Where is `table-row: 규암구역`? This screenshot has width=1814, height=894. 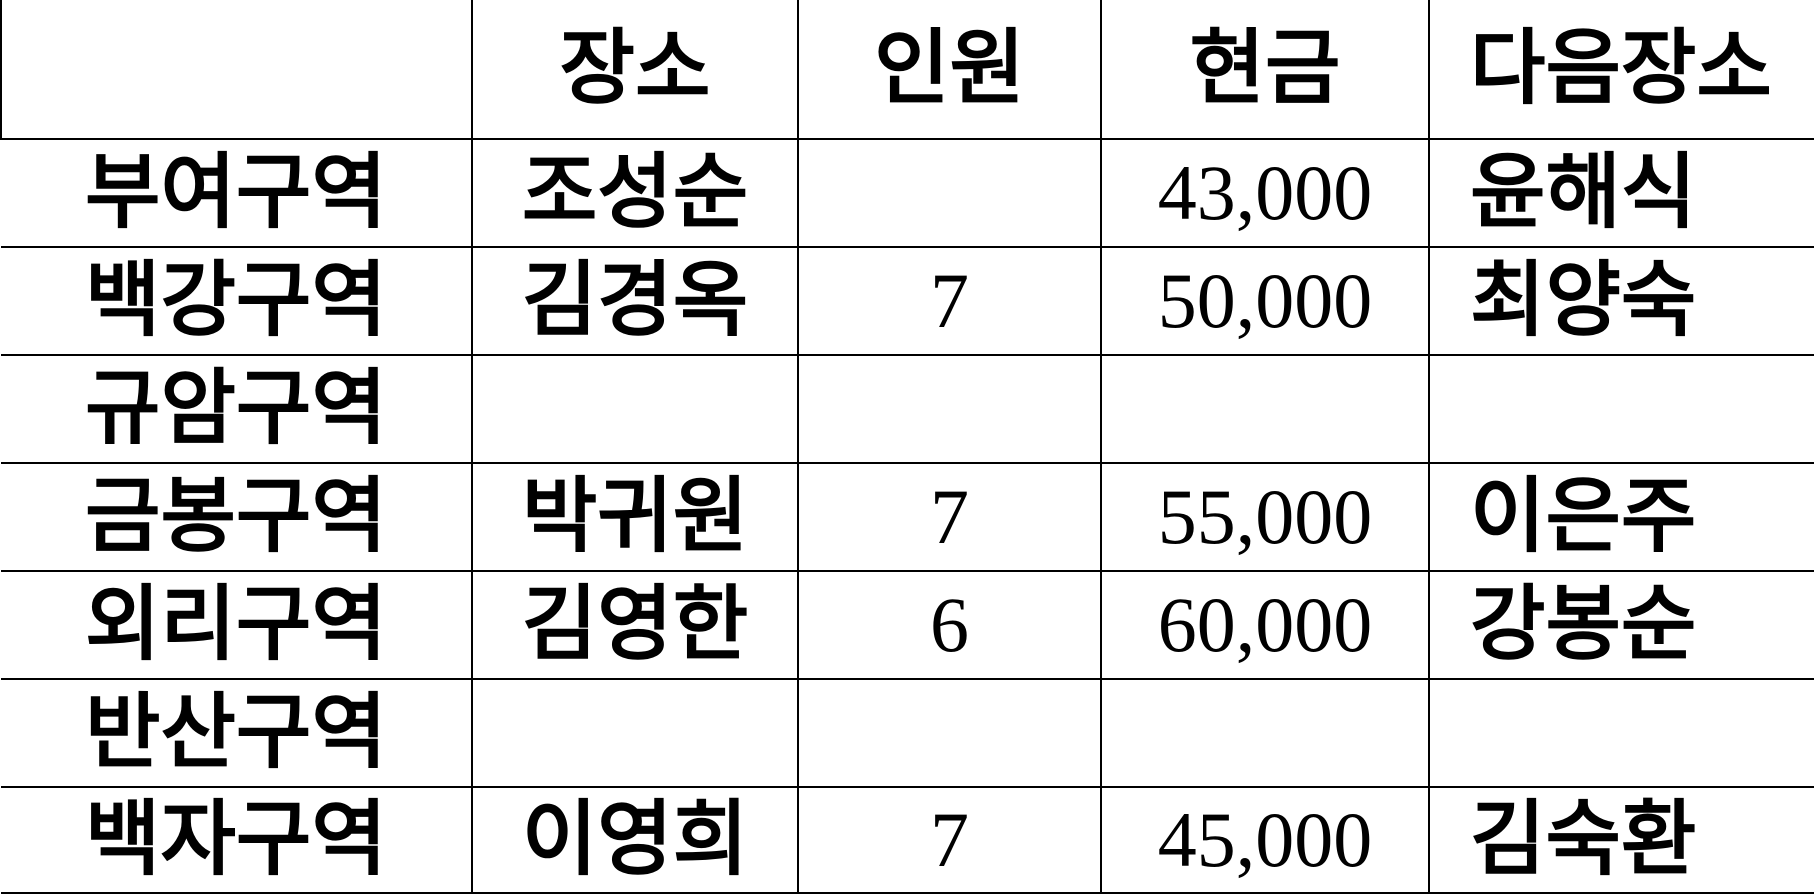 table-row: 규암구역 is located at coordinates (907, 409).